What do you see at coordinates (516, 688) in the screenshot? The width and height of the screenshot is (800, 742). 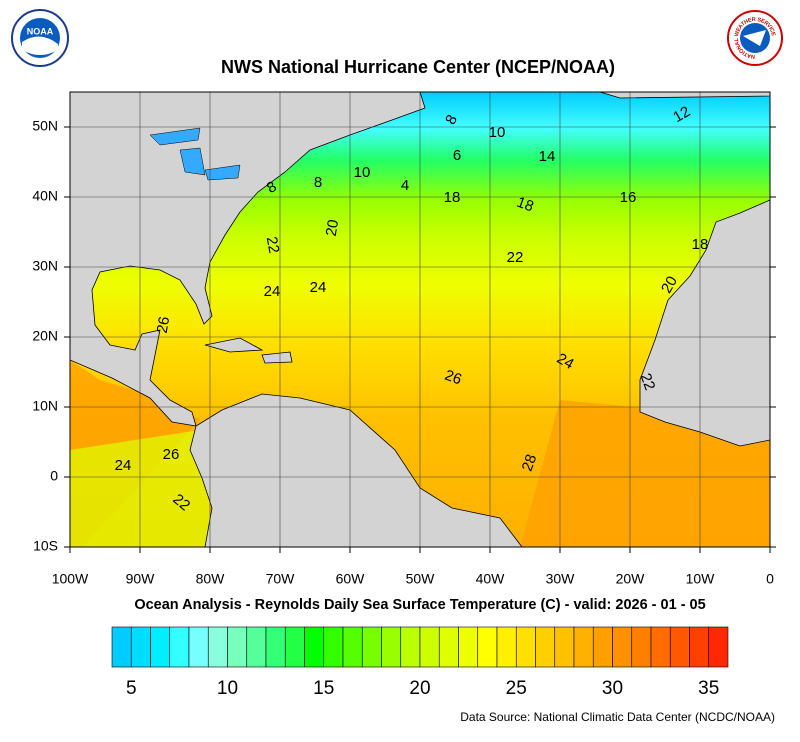 I see `colorbar-tick-label: 25` at bounding box center [516, 688].